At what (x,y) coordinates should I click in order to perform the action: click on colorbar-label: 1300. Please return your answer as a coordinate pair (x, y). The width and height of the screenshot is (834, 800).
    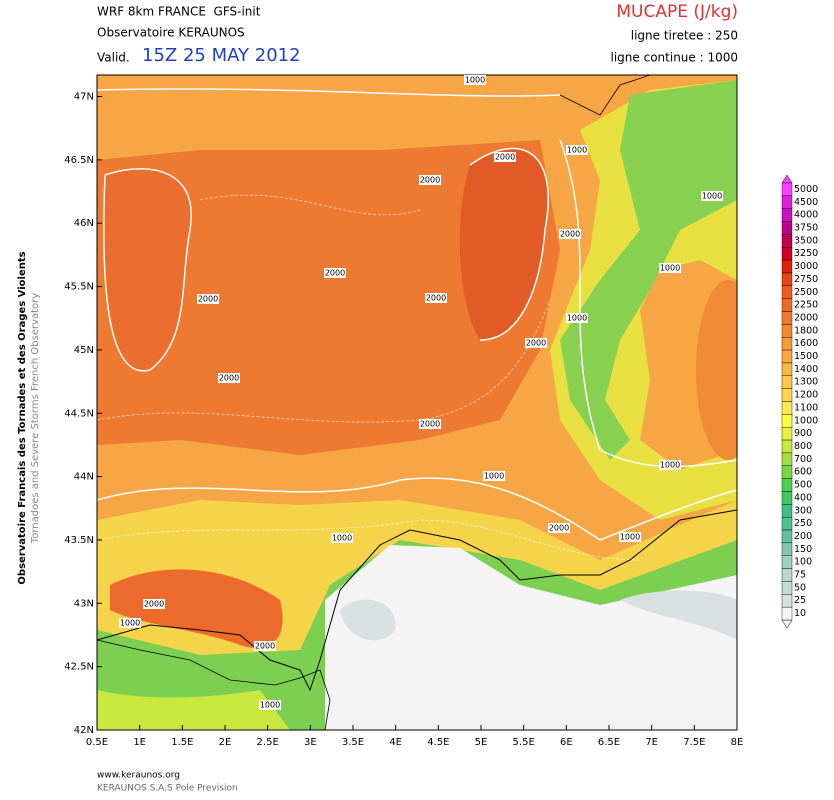
    Looking at the image, I should click on (806, 382).